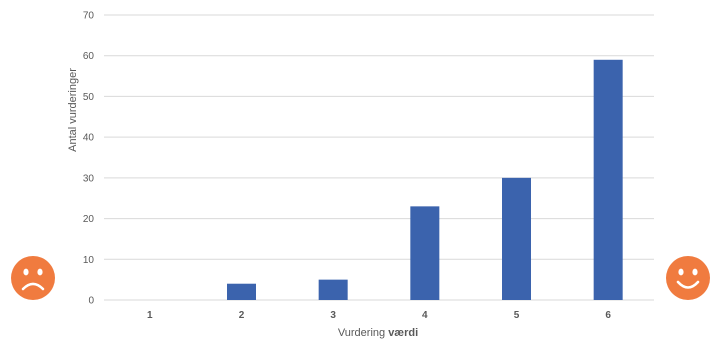 This screenshot has width=710, height=348. I want to click on x-tick-label: 1, so click(150, 315).